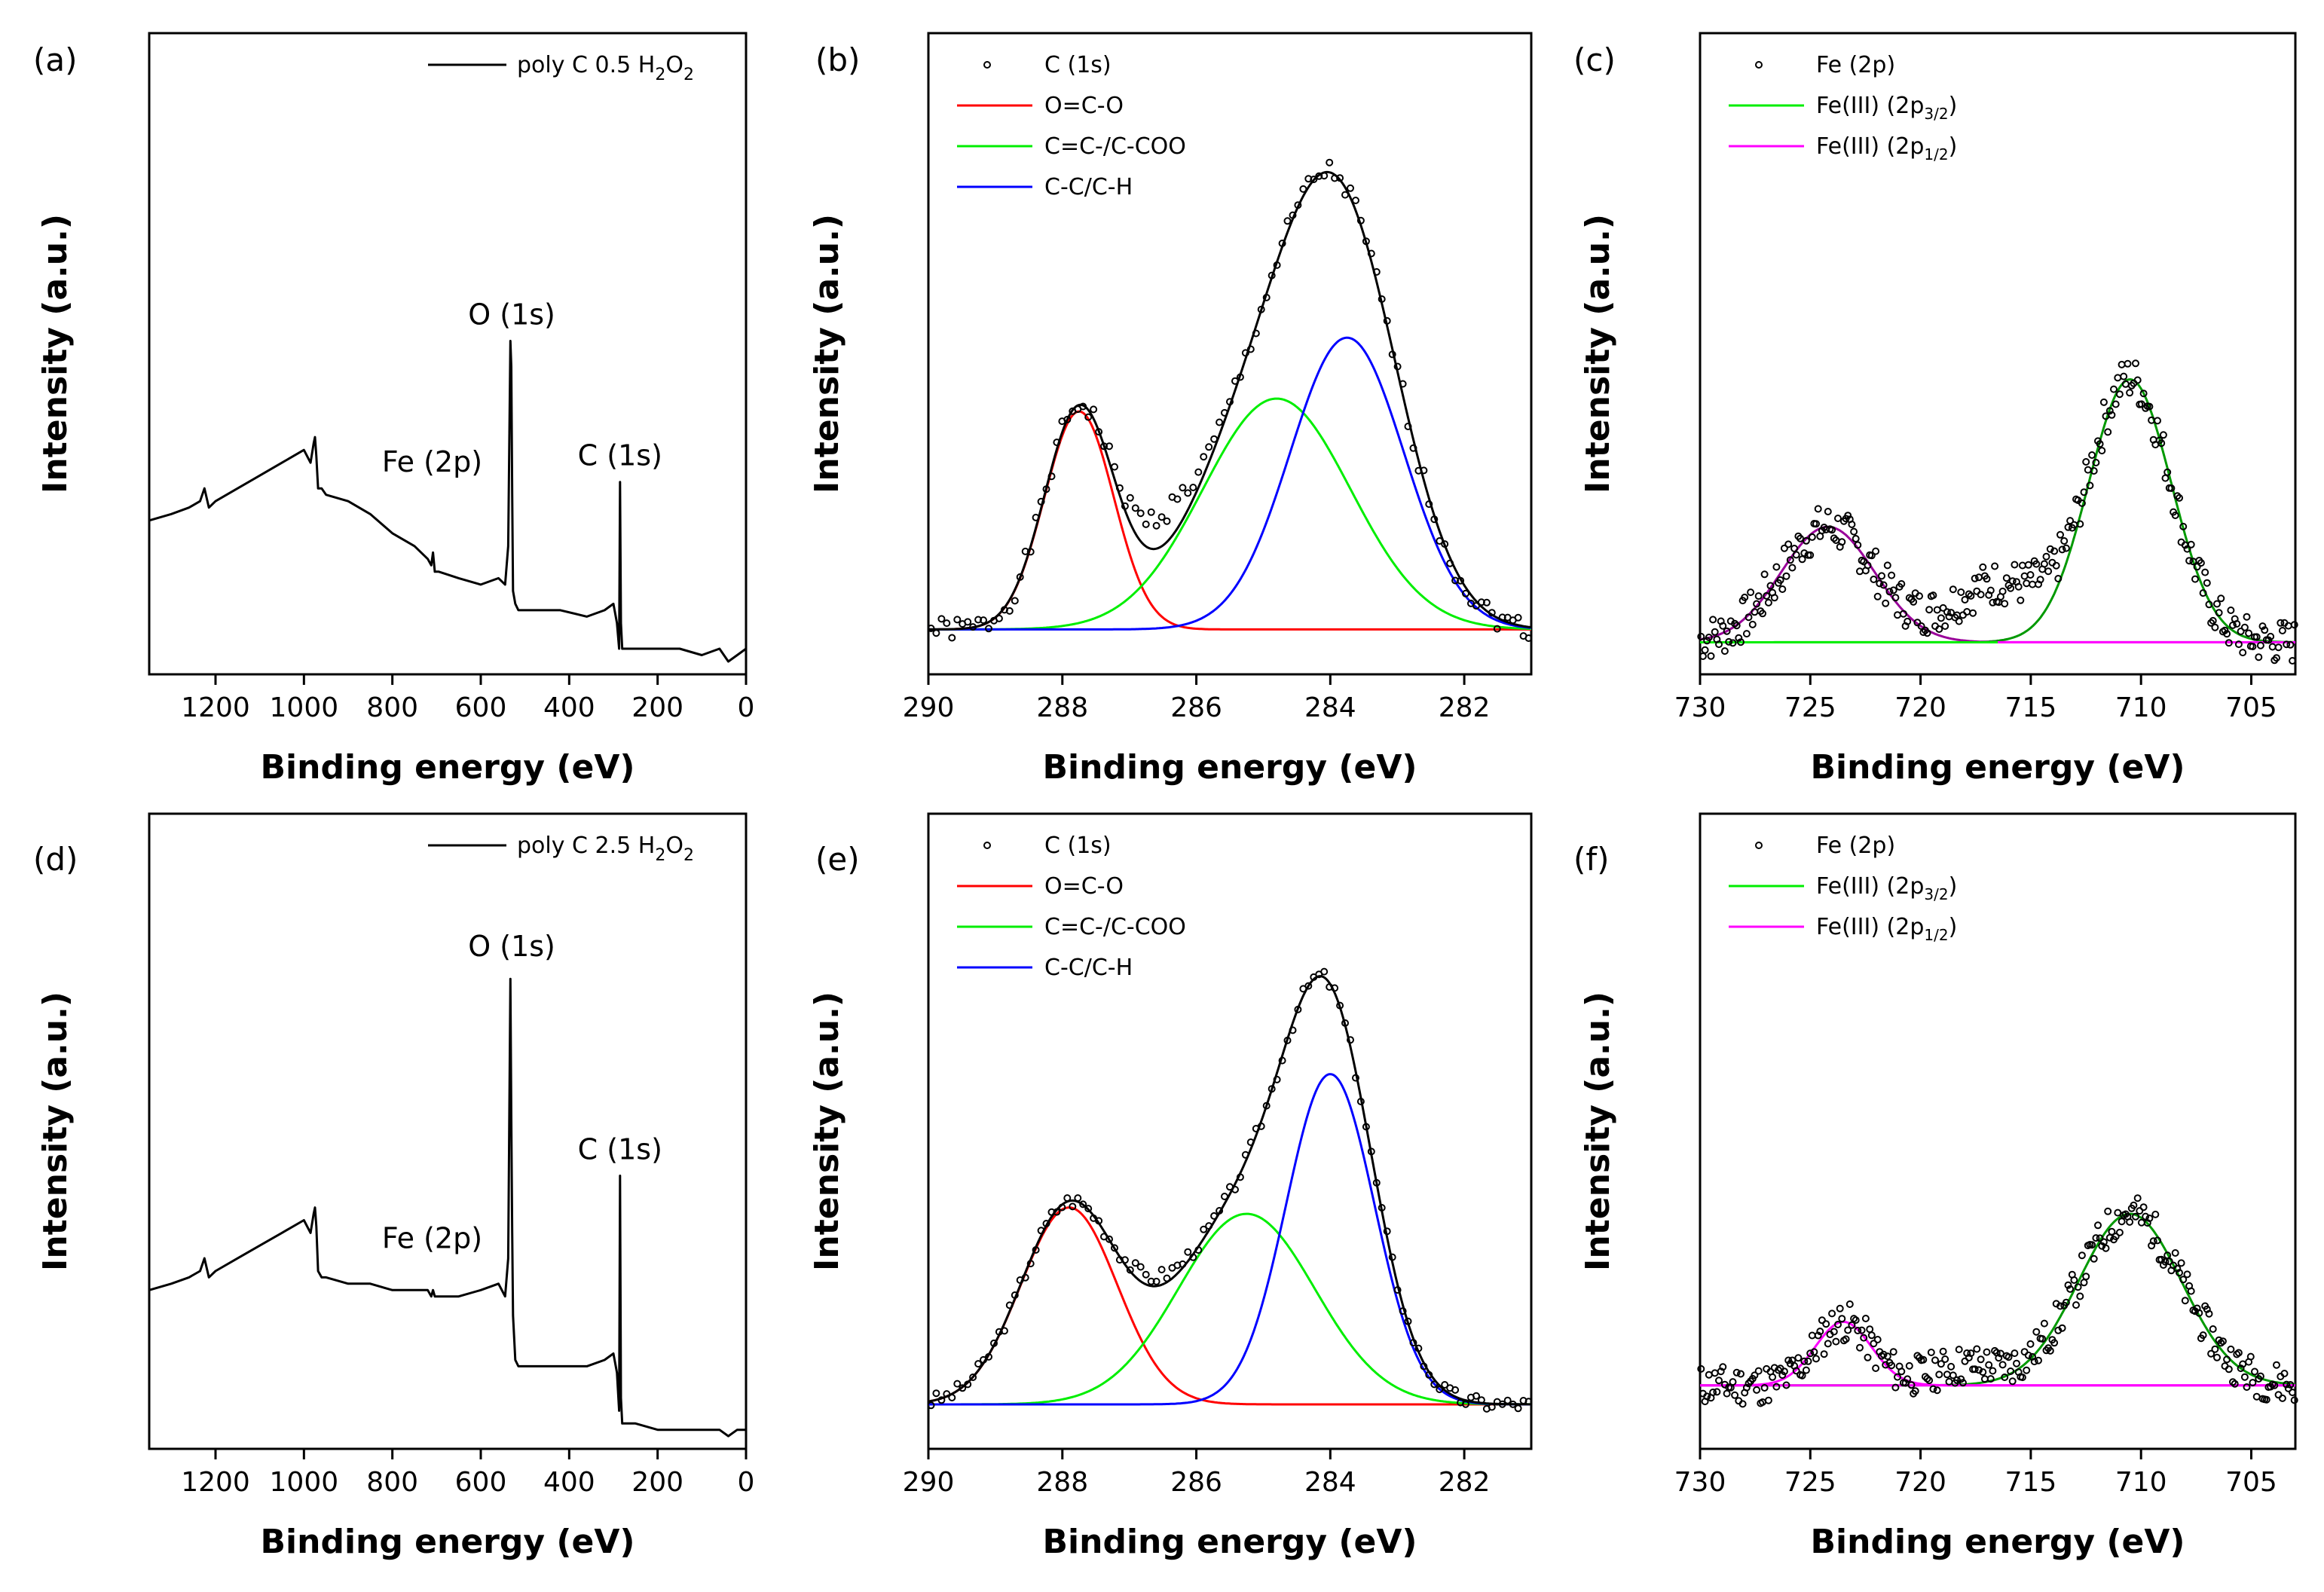 This screenshot has height=1592, width=2324. Describe the element at coordinates (448, 1131) in the screenshot. I see `axis-frame-d` at that location.